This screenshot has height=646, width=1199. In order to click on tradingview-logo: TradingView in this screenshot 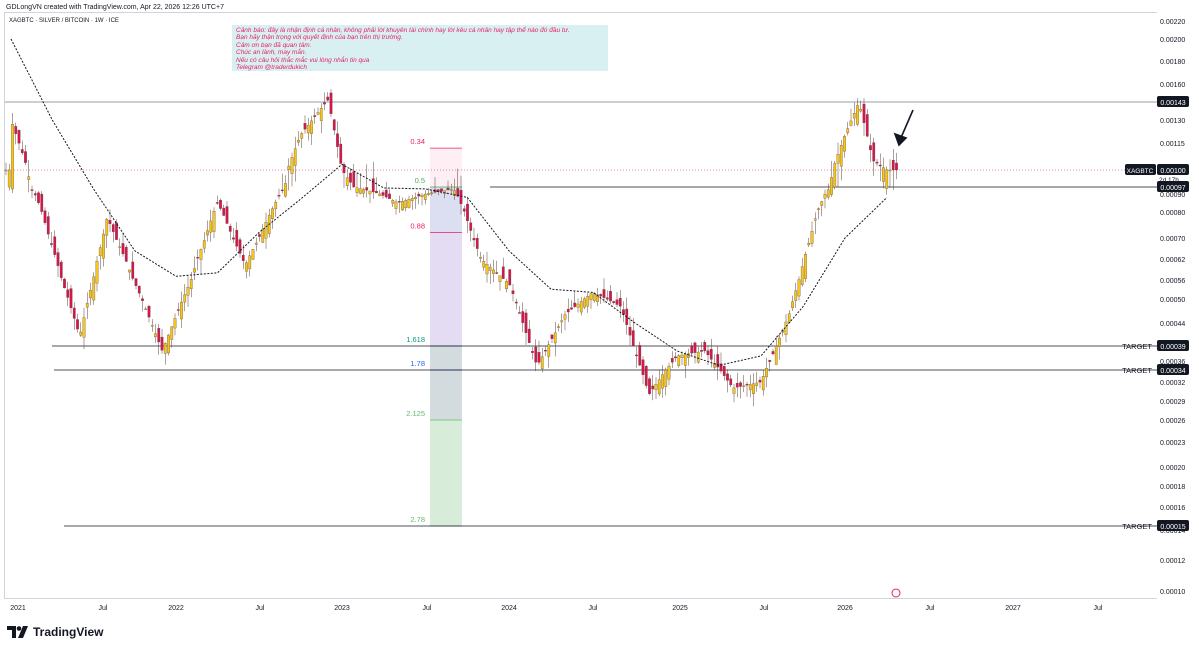, I will do `click(55, 632)`.